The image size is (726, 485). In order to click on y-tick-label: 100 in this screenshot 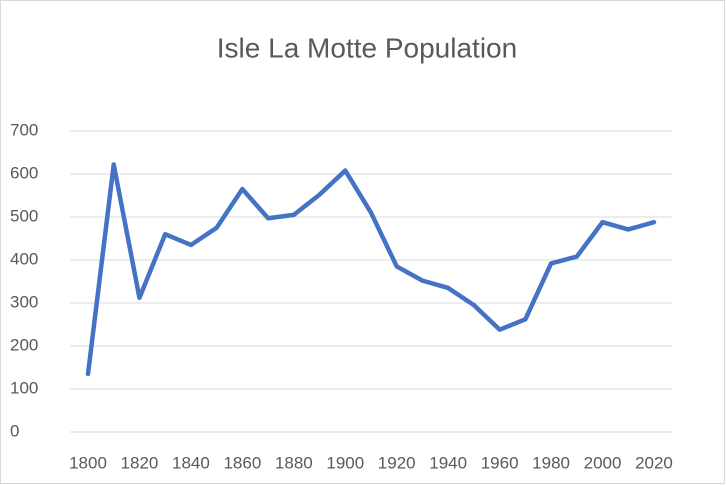, I will do `click(24, 387)`.